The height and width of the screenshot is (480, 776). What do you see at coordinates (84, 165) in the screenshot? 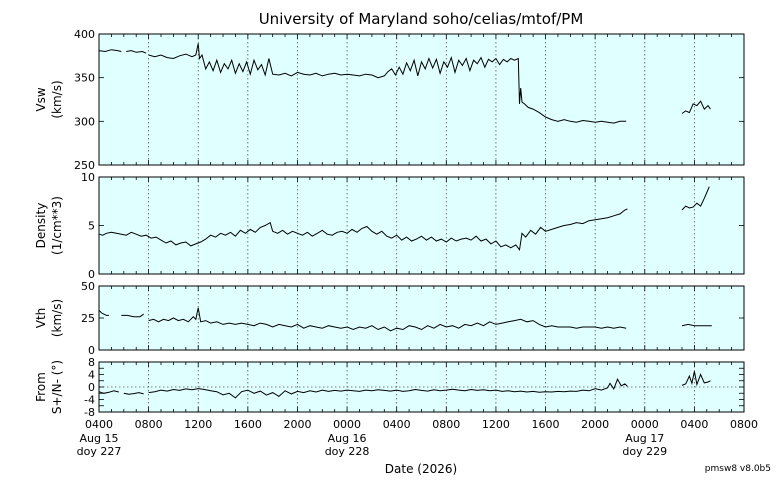
I see `y-tick-label: 250` at bounding box center [84, 165].